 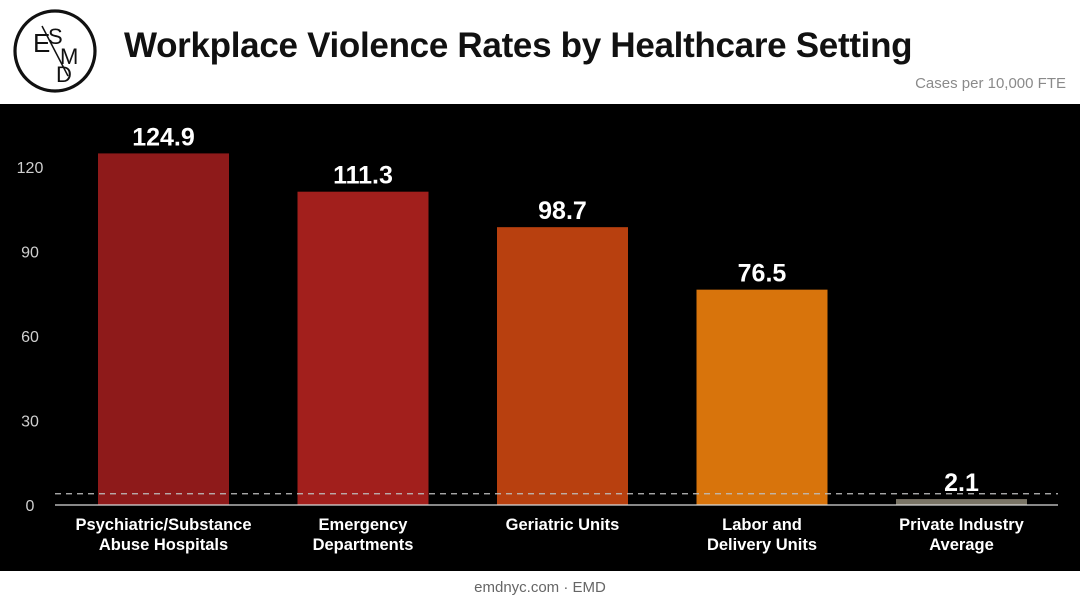 What do you see at coordinates (55, 36) in the screenshot?
I see `svg-text: S` at bounding box center [55, 36].